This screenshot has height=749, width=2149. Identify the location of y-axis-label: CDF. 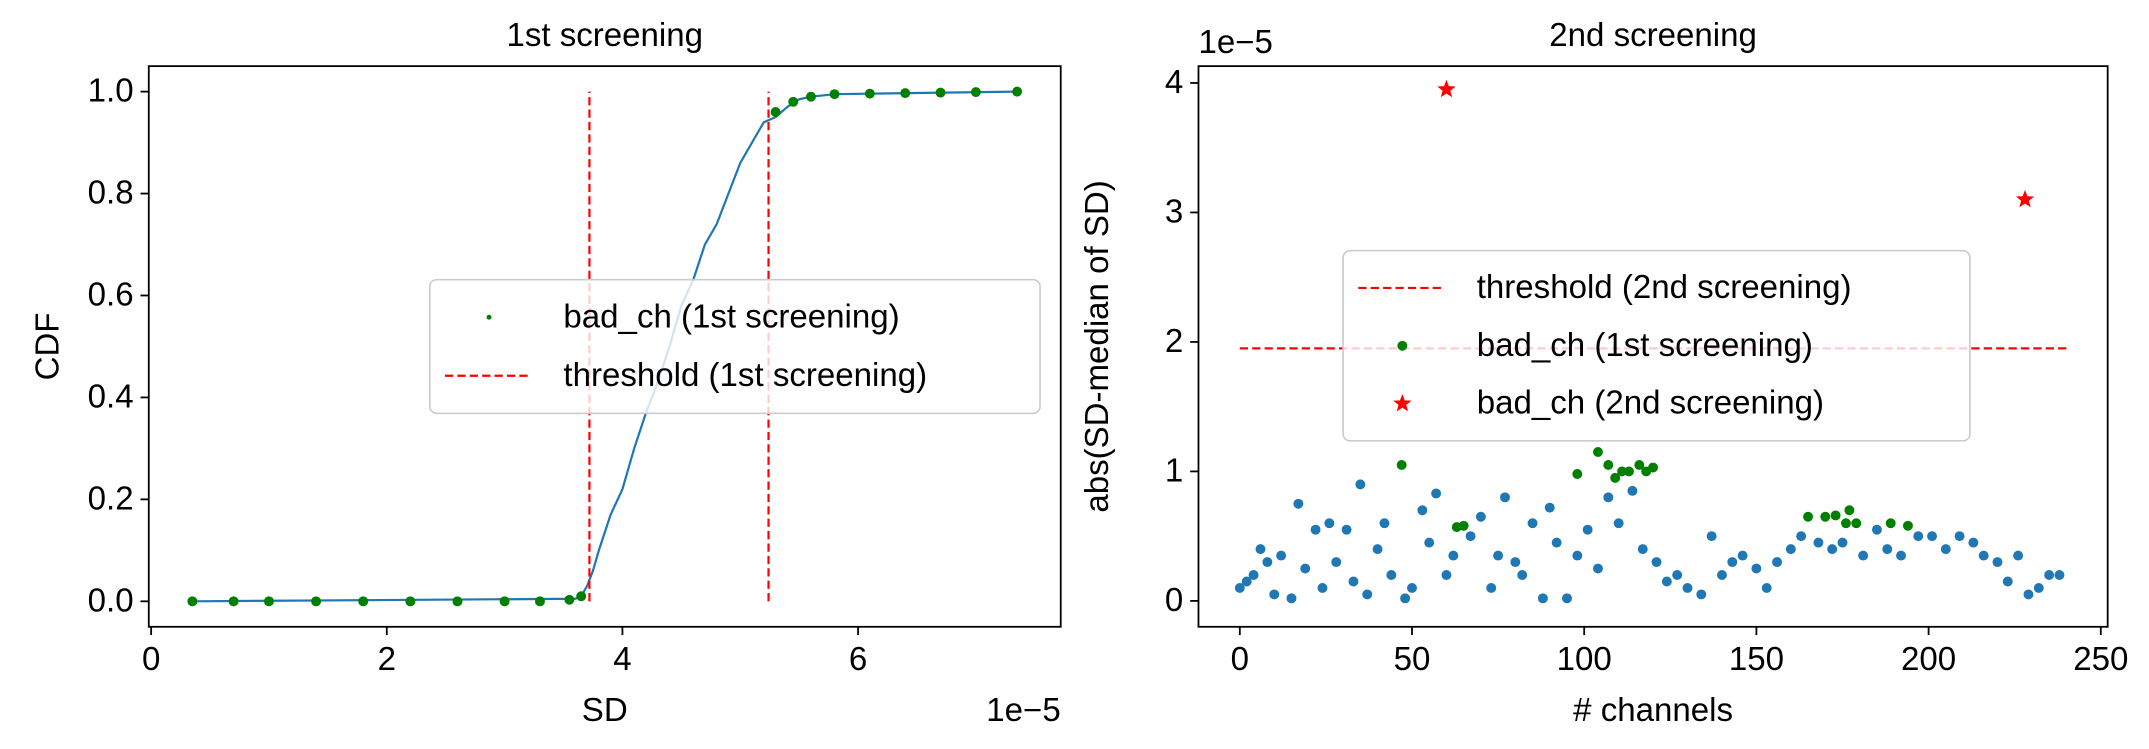
(47, 347).